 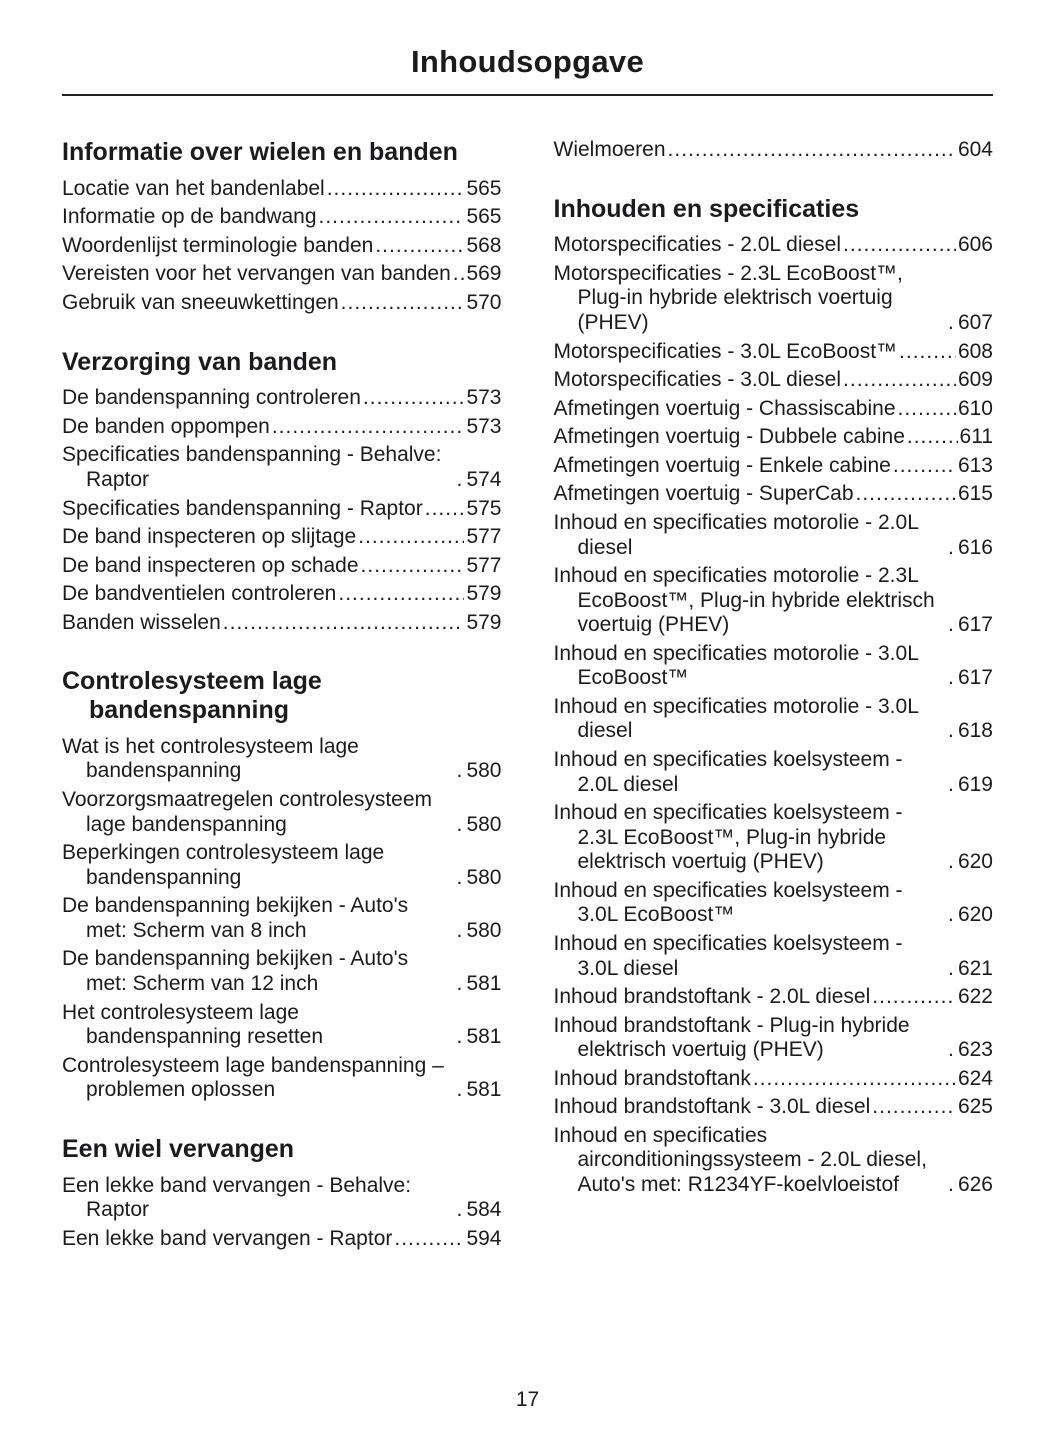 I want to click on toc-entry-label: Wielmoeren, so click(x=609, y=149).